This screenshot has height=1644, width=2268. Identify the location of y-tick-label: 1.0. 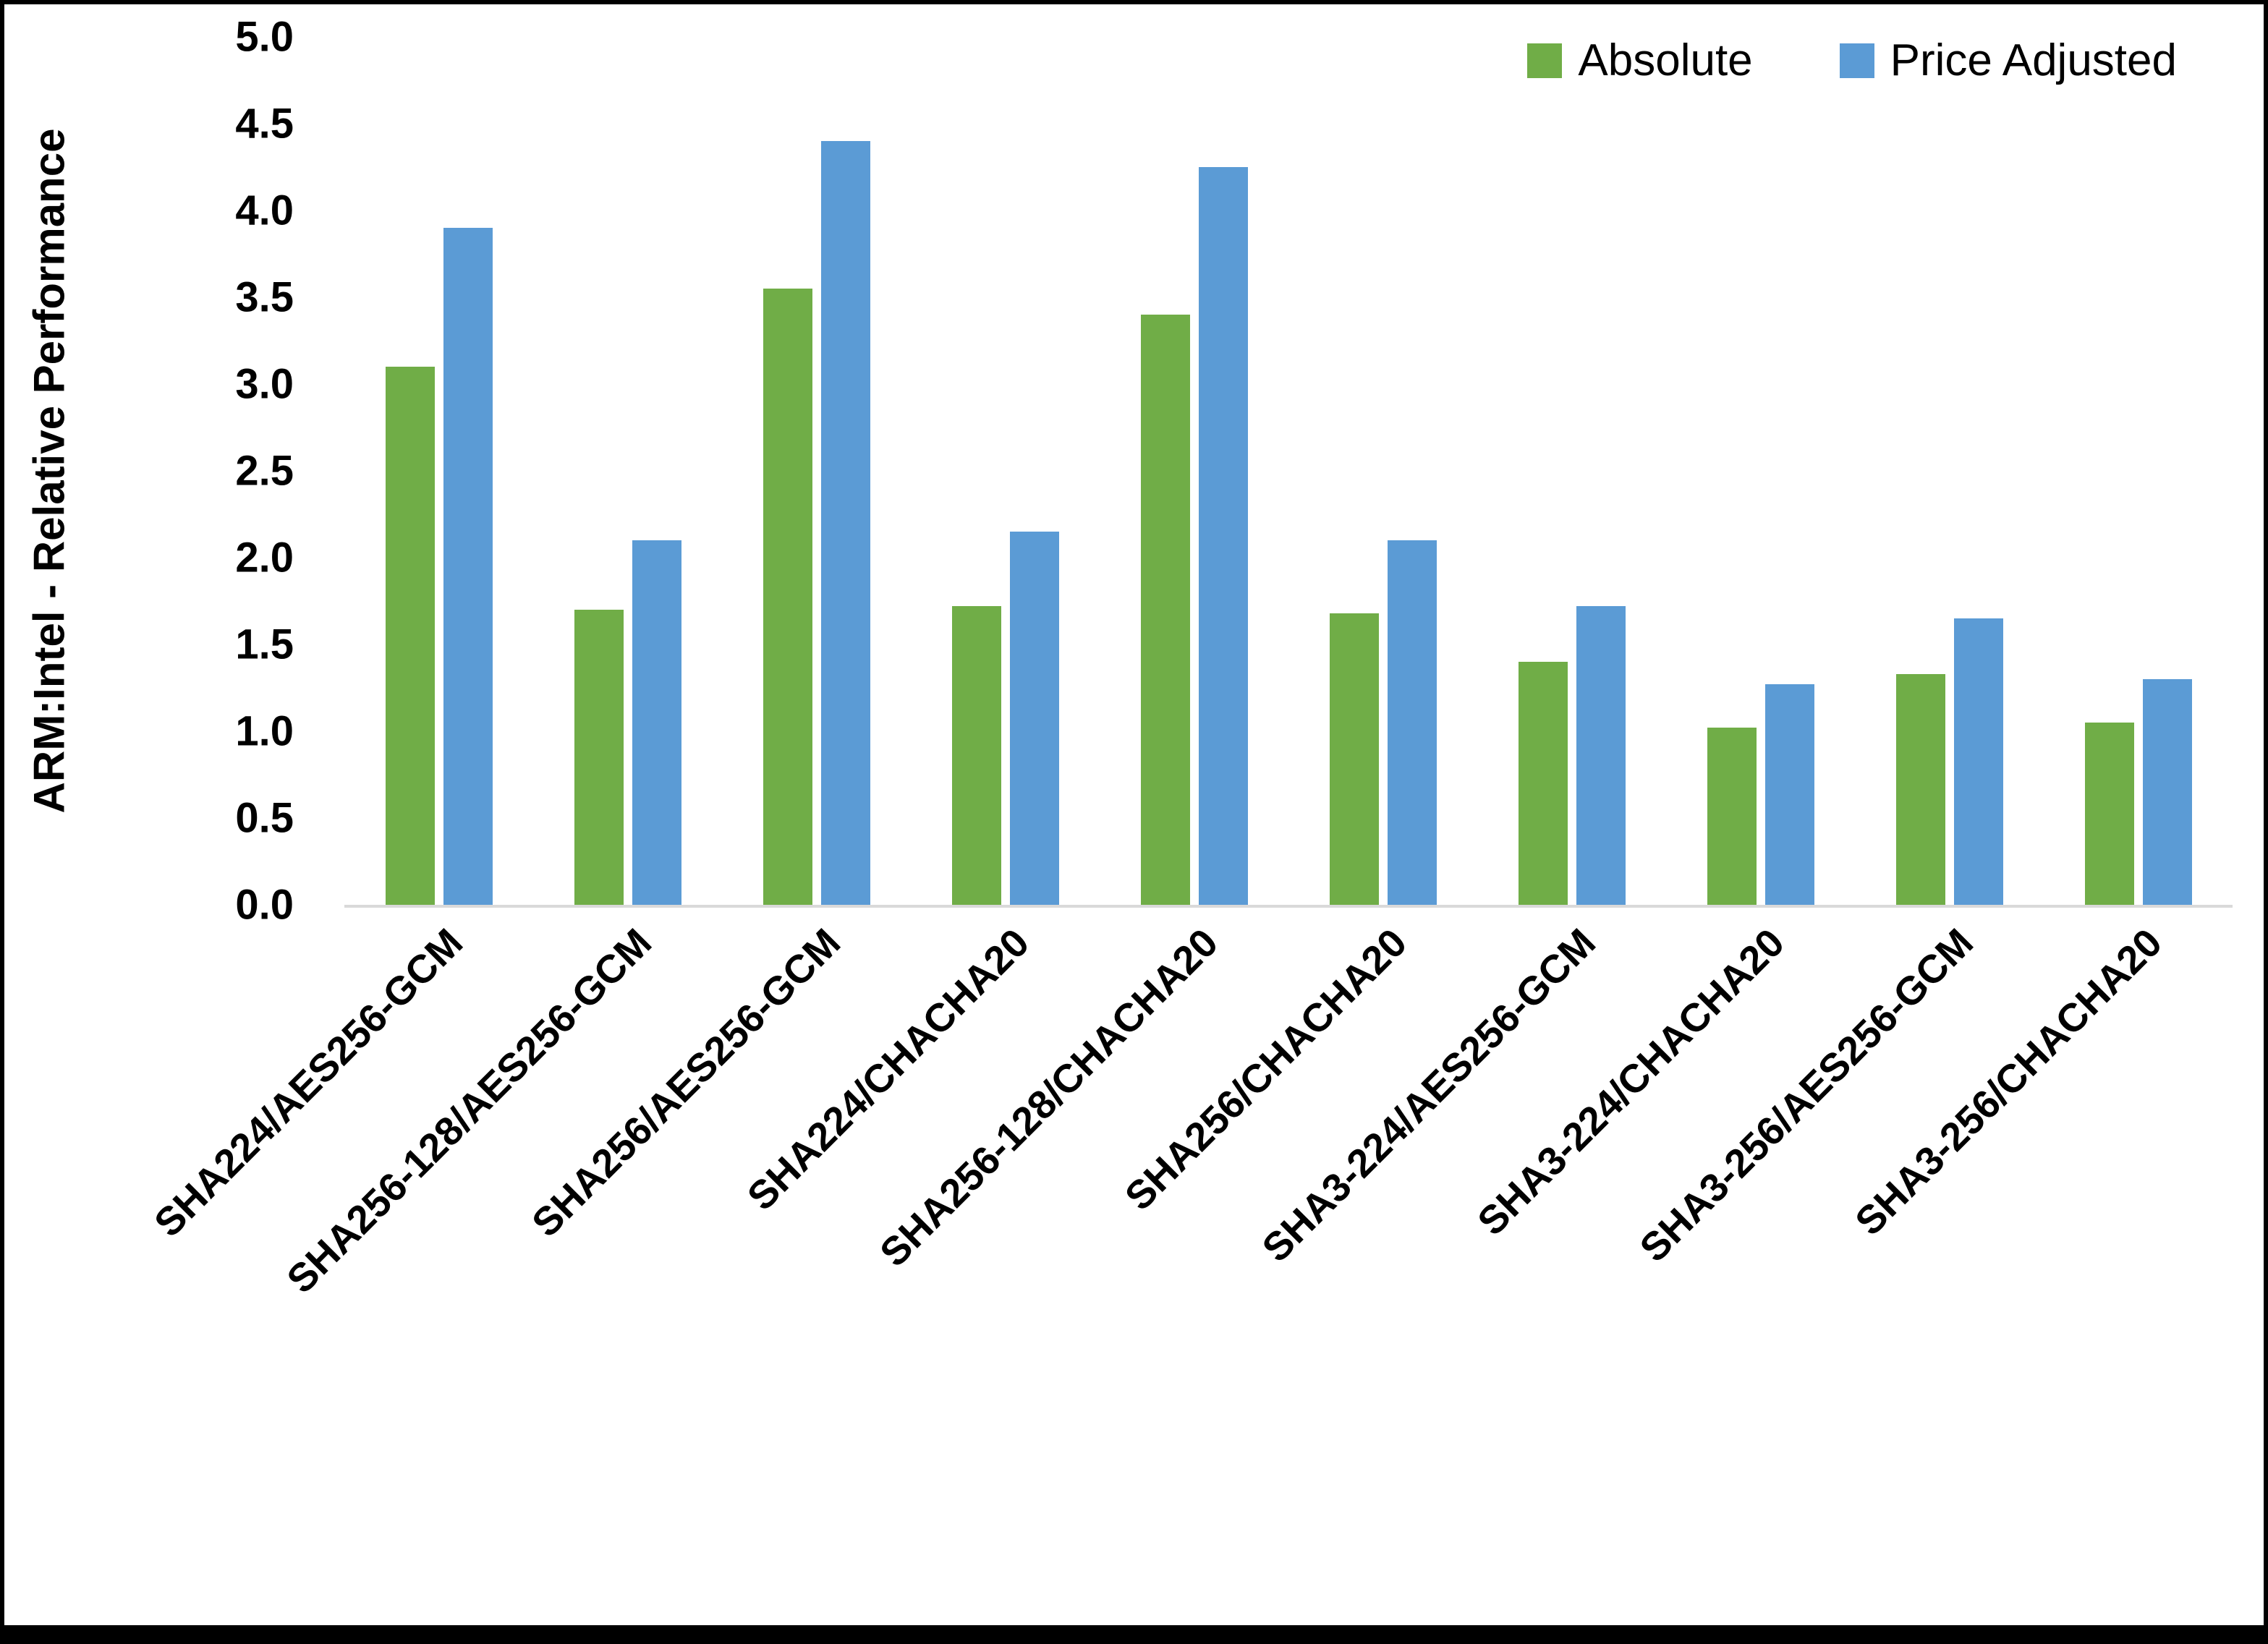
(264, 731).